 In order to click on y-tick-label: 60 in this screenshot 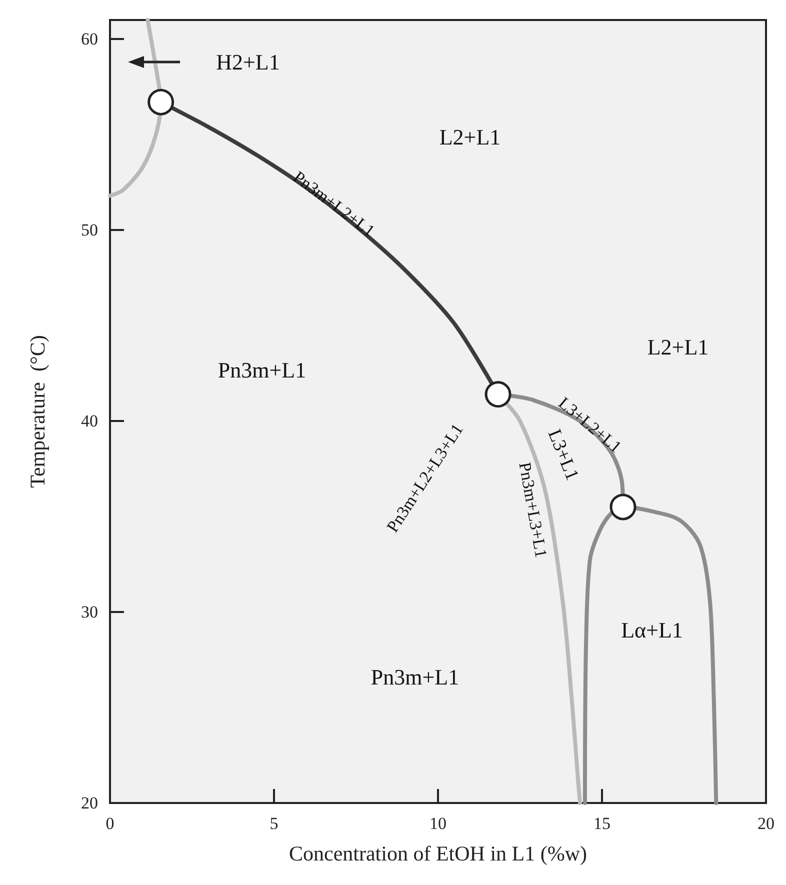, I will do `click(89, 39)`.